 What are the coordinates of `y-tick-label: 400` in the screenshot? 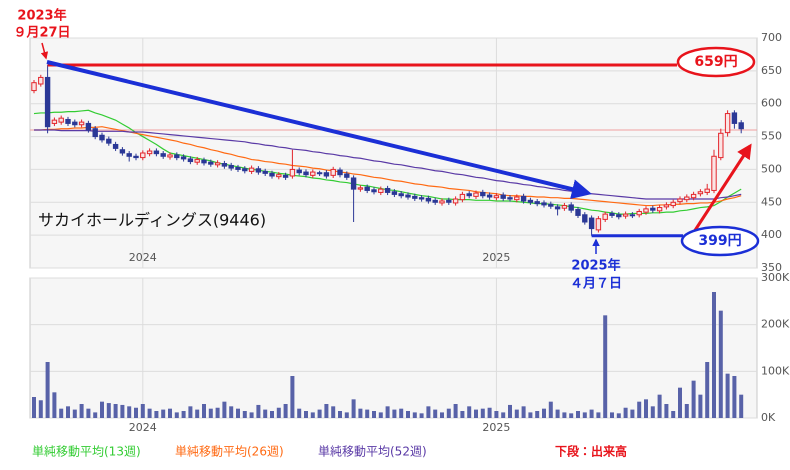 It's located at (771, 234).